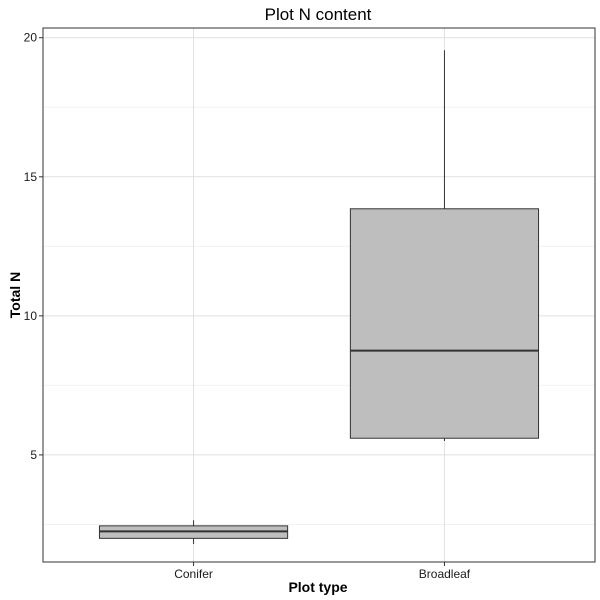 The image size is (600, 600). I want to click on y-tick-label: 10, so click(31, 316).